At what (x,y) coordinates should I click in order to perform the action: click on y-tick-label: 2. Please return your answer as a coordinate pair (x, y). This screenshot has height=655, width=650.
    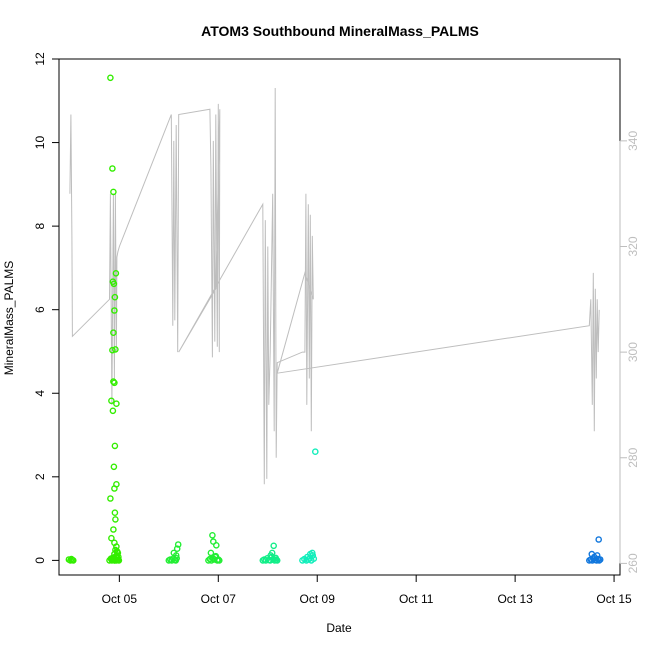
    Looking at the image, I should click on (40, 476).